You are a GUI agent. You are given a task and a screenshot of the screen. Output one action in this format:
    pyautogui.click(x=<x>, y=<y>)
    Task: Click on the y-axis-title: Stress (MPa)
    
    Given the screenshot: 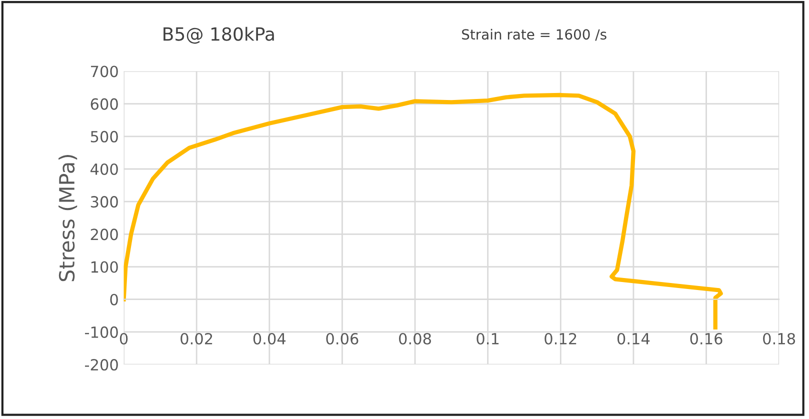 What is the action you would take?
    pyautogui.click(x=68, y=218)
    